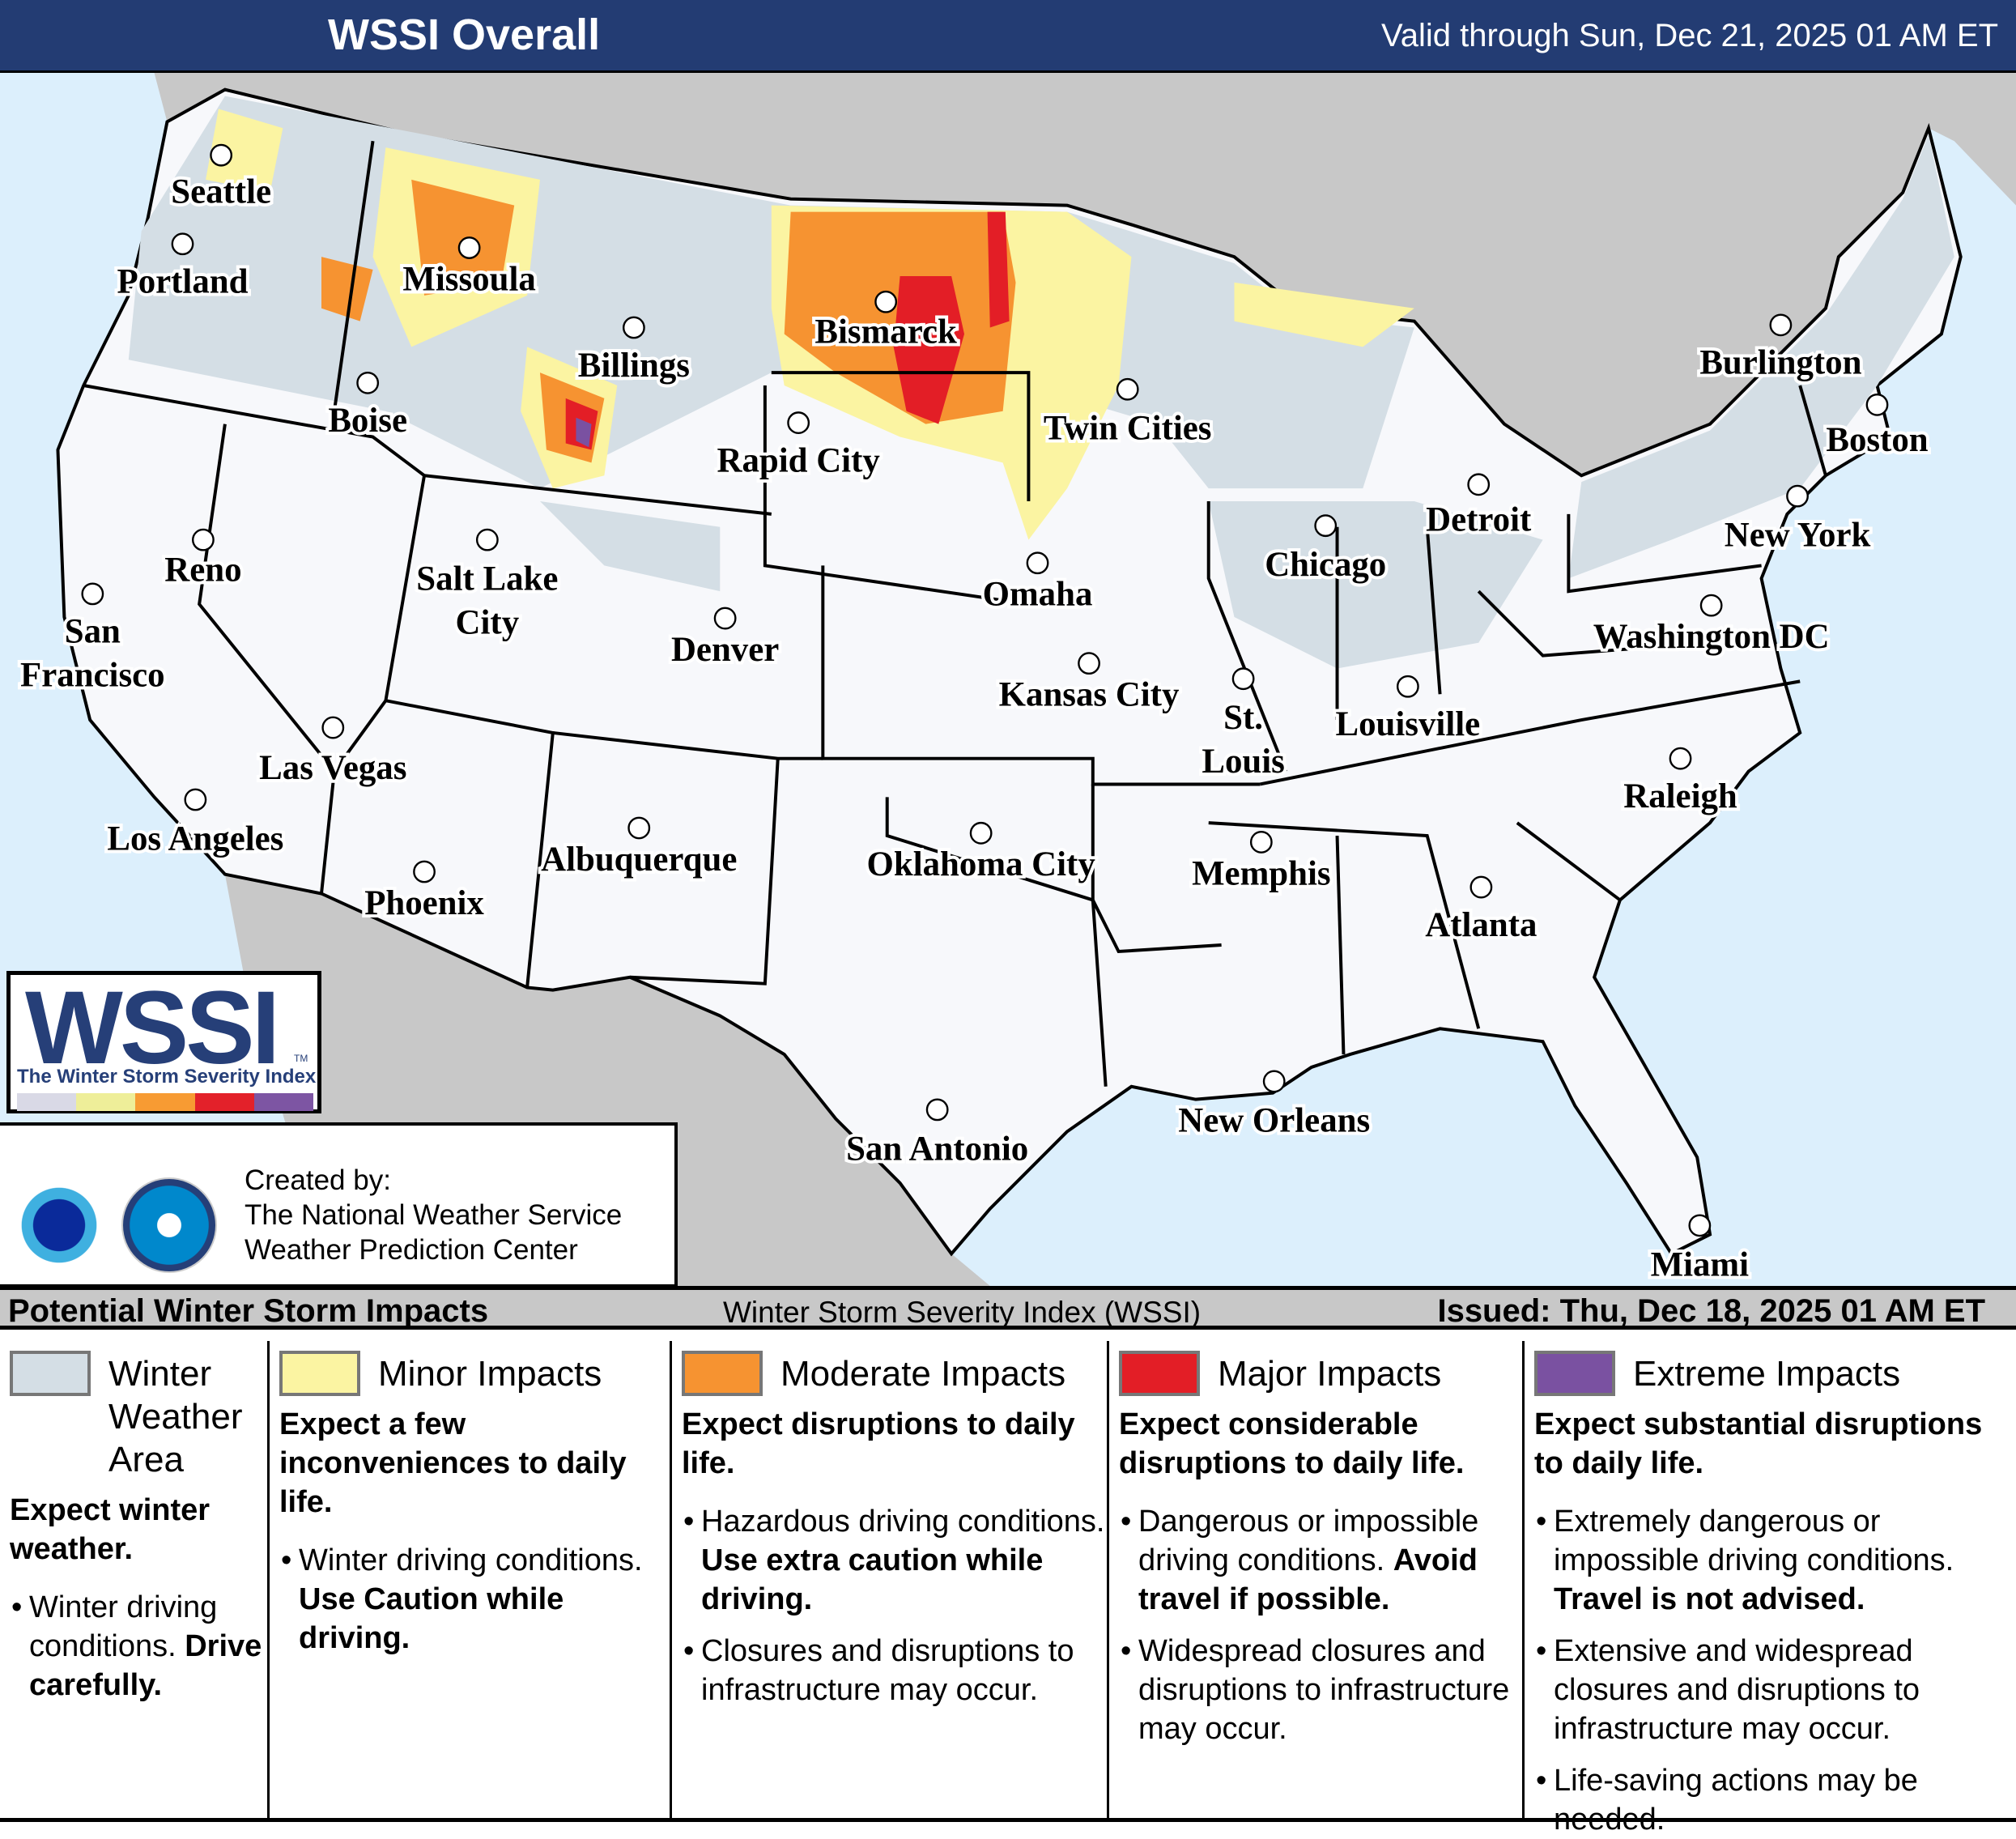 Image resolution: width=2016 pixels, height=1839 pixels. What do you see at coordinates (195, 838) in the screenshot?
I see `city-label: Los Angeles` at bounding box center [195, 838].